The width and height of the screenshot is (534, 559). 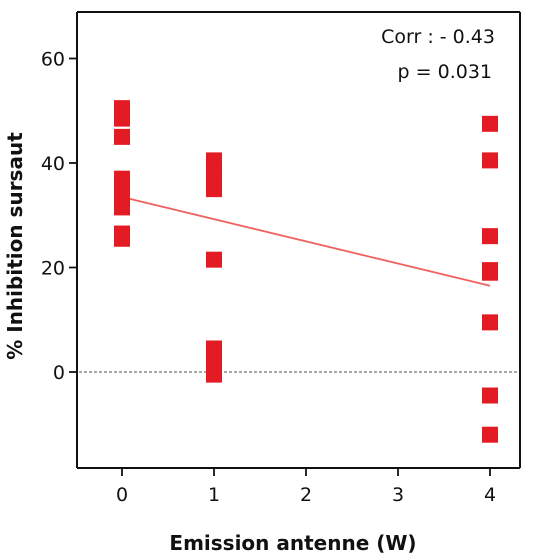 I want to click on x-tick-label: 3, so click(x=398, y=495).